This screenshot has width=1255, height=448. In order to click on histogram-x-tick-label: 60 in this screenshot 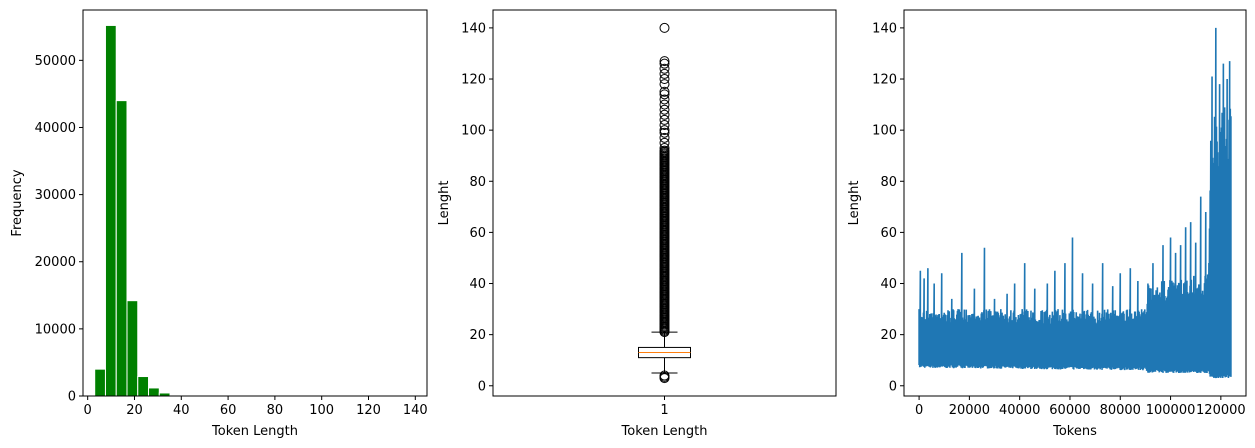, I will do `click(228, 410)`.